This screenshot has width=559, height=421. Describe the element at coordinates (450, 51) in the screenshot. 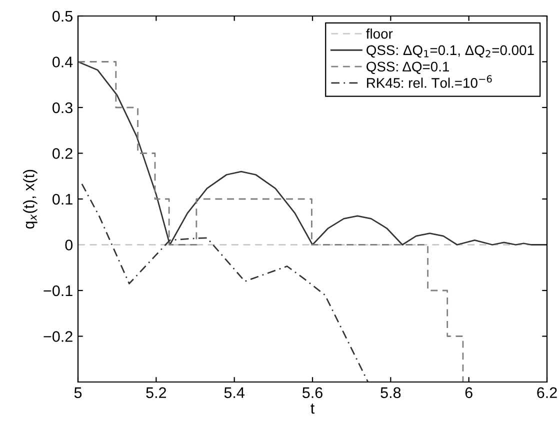

I see `legend-label: QSS: ΔQ$_{1}$=0.1, ΔQ$_{2}$=0.001` at that location.